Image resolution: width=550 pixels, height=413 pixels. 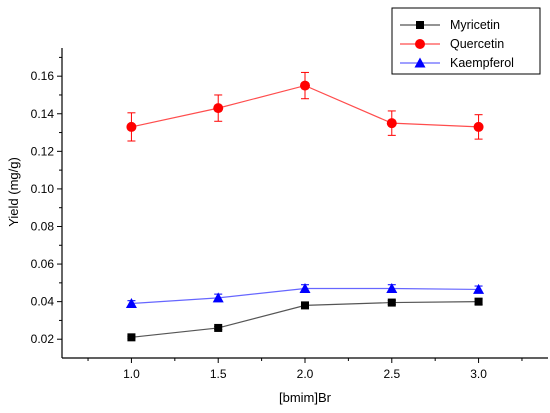 What do you see at coordinates (43, 302) in the screenshot?
I see `y-tick-label: 0.04` at bounding box center [43, 302].